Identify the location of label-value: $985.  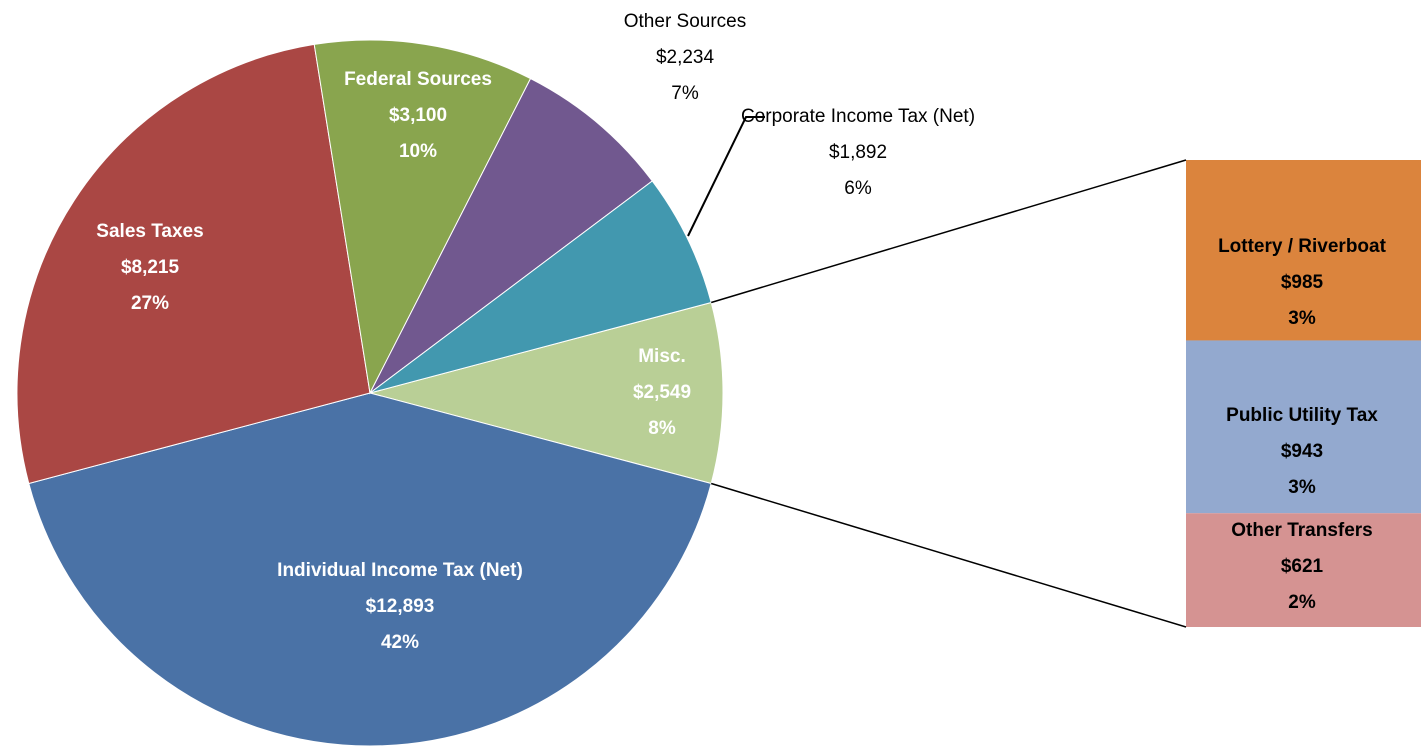
(1302, 282).